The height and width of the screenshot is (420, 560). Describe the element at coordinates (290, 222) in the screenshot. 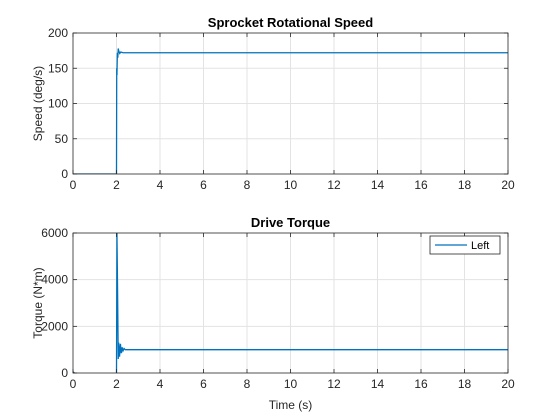

I see `chart-title: Drive Torque` at that location.